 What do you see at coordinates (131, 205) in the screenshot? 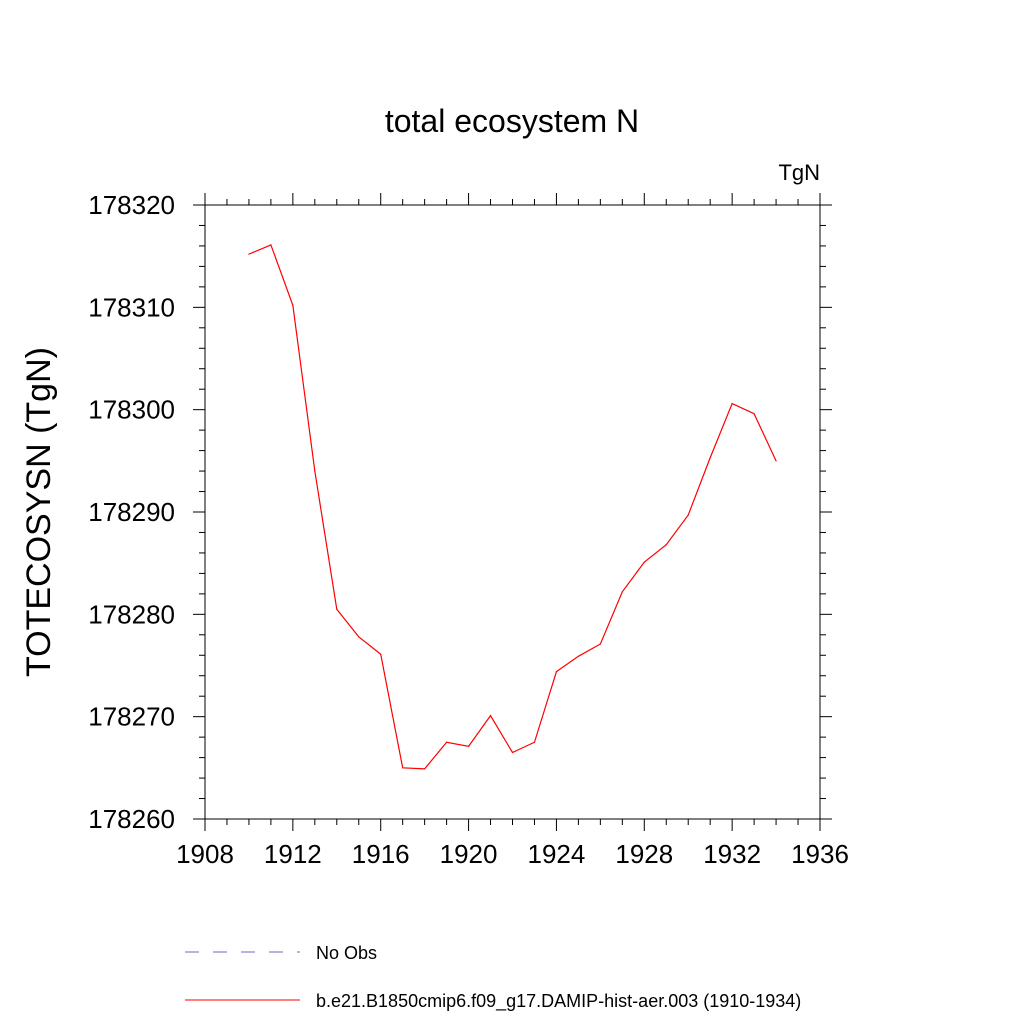
I see `y-tick-label: 178320` at bounding box center [131, 205].